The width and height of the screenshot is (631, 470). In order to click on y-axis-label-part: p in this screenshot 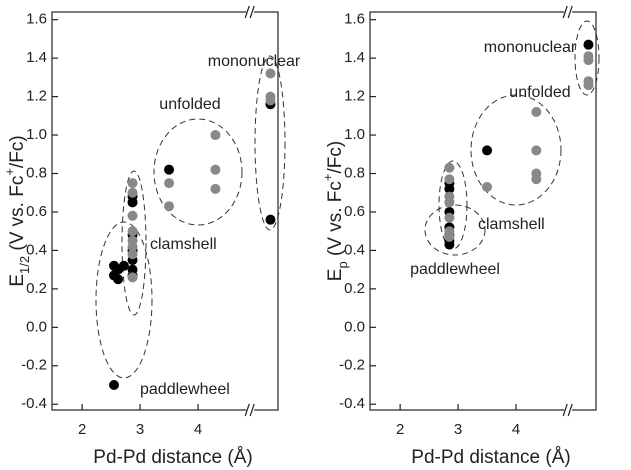, I will do `click(342, 264)`.